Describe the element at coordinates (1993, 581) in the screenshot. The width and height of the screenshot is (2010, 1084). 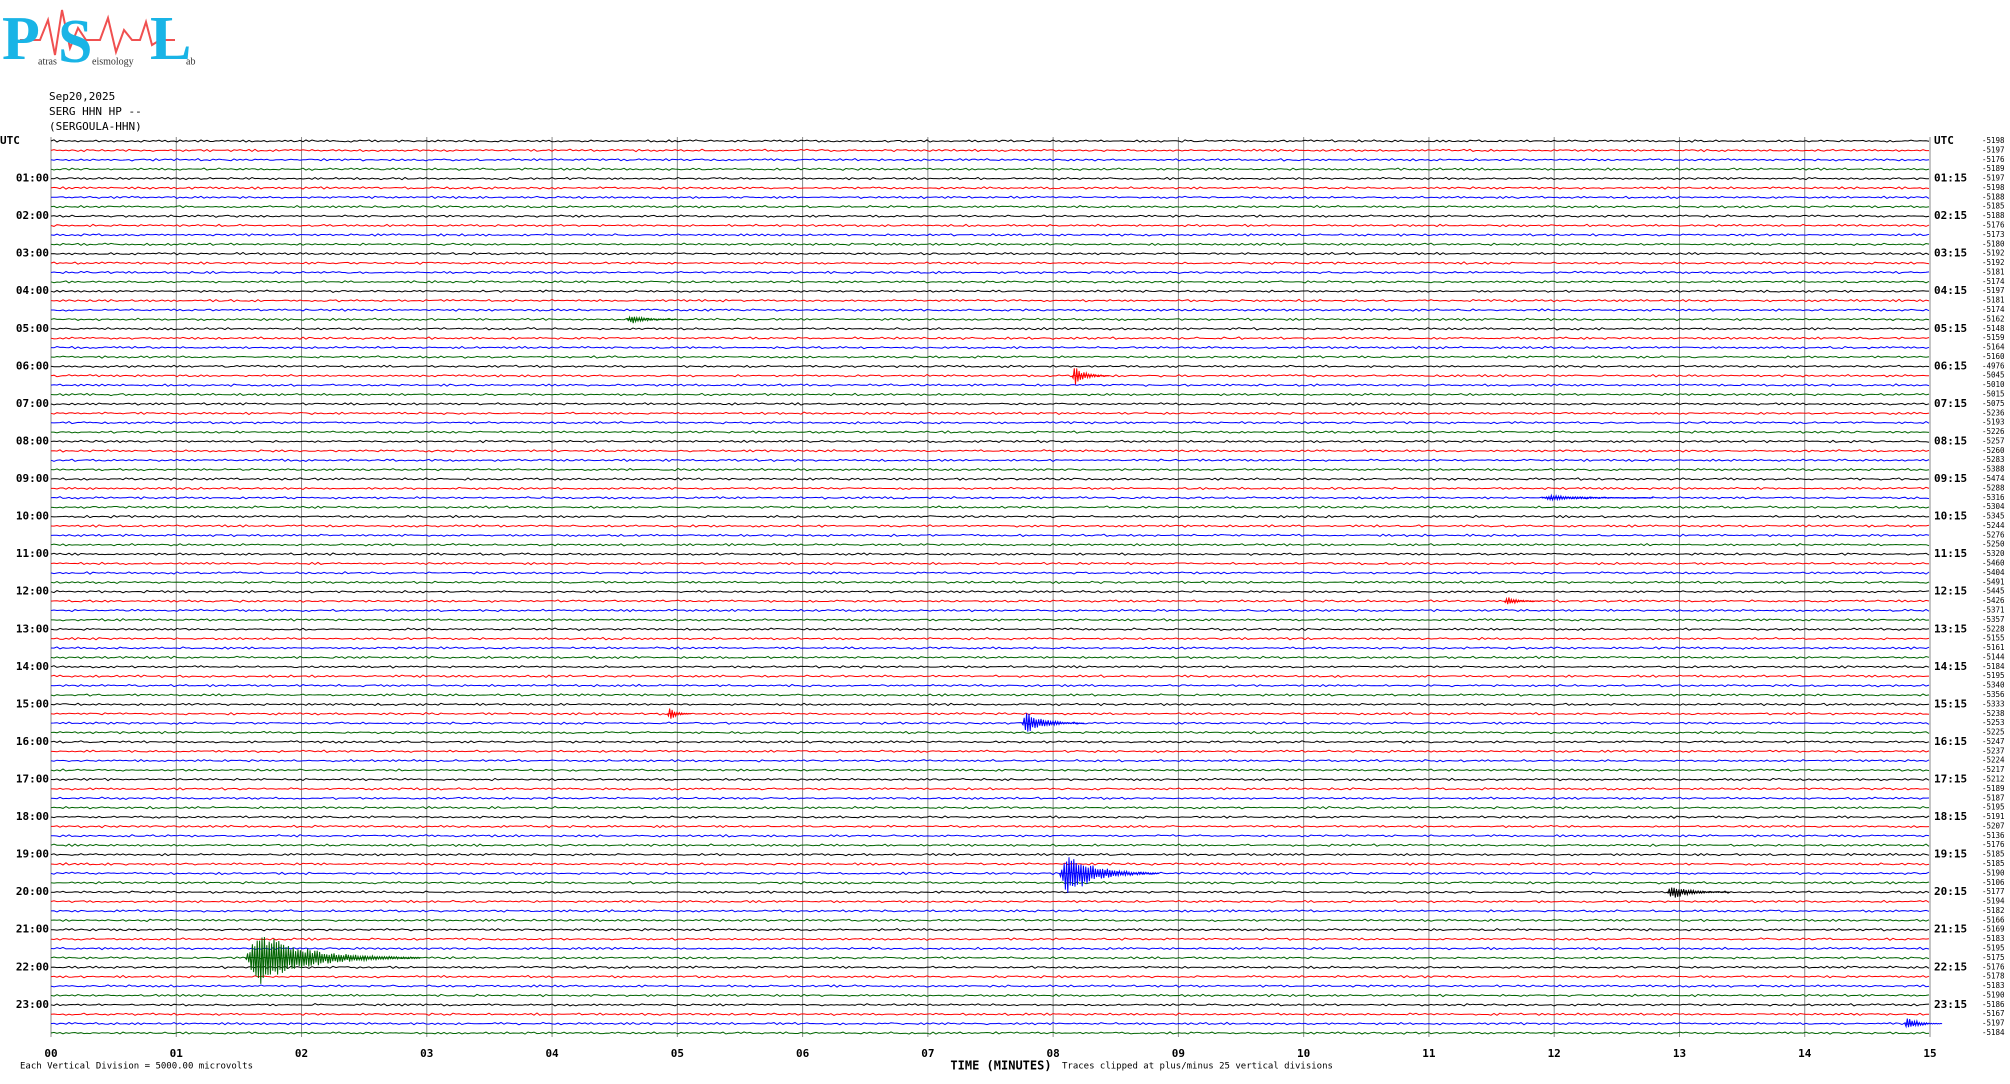
I see `trace-label: -5491` at that location.